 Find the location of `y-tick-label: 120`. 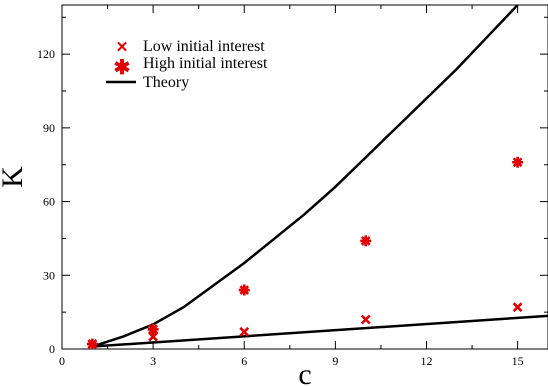

y-tick-label: 120 is located at coordinates (46, 54).